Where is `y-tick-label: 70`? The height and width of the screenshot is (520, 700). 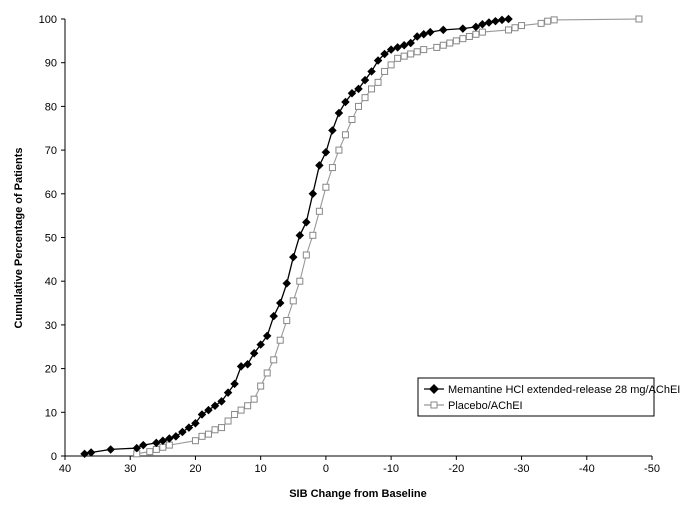
y-tick-label: 70 is located at coordinates (51, 151).